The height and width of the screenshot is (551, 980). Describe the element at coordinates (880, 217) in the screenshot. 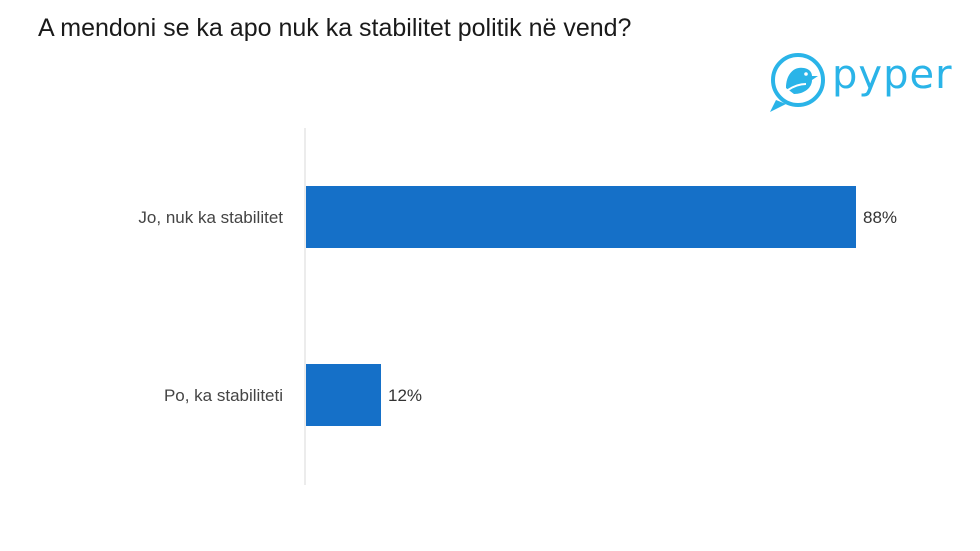

I see `value-label-0: 88%` at that location.